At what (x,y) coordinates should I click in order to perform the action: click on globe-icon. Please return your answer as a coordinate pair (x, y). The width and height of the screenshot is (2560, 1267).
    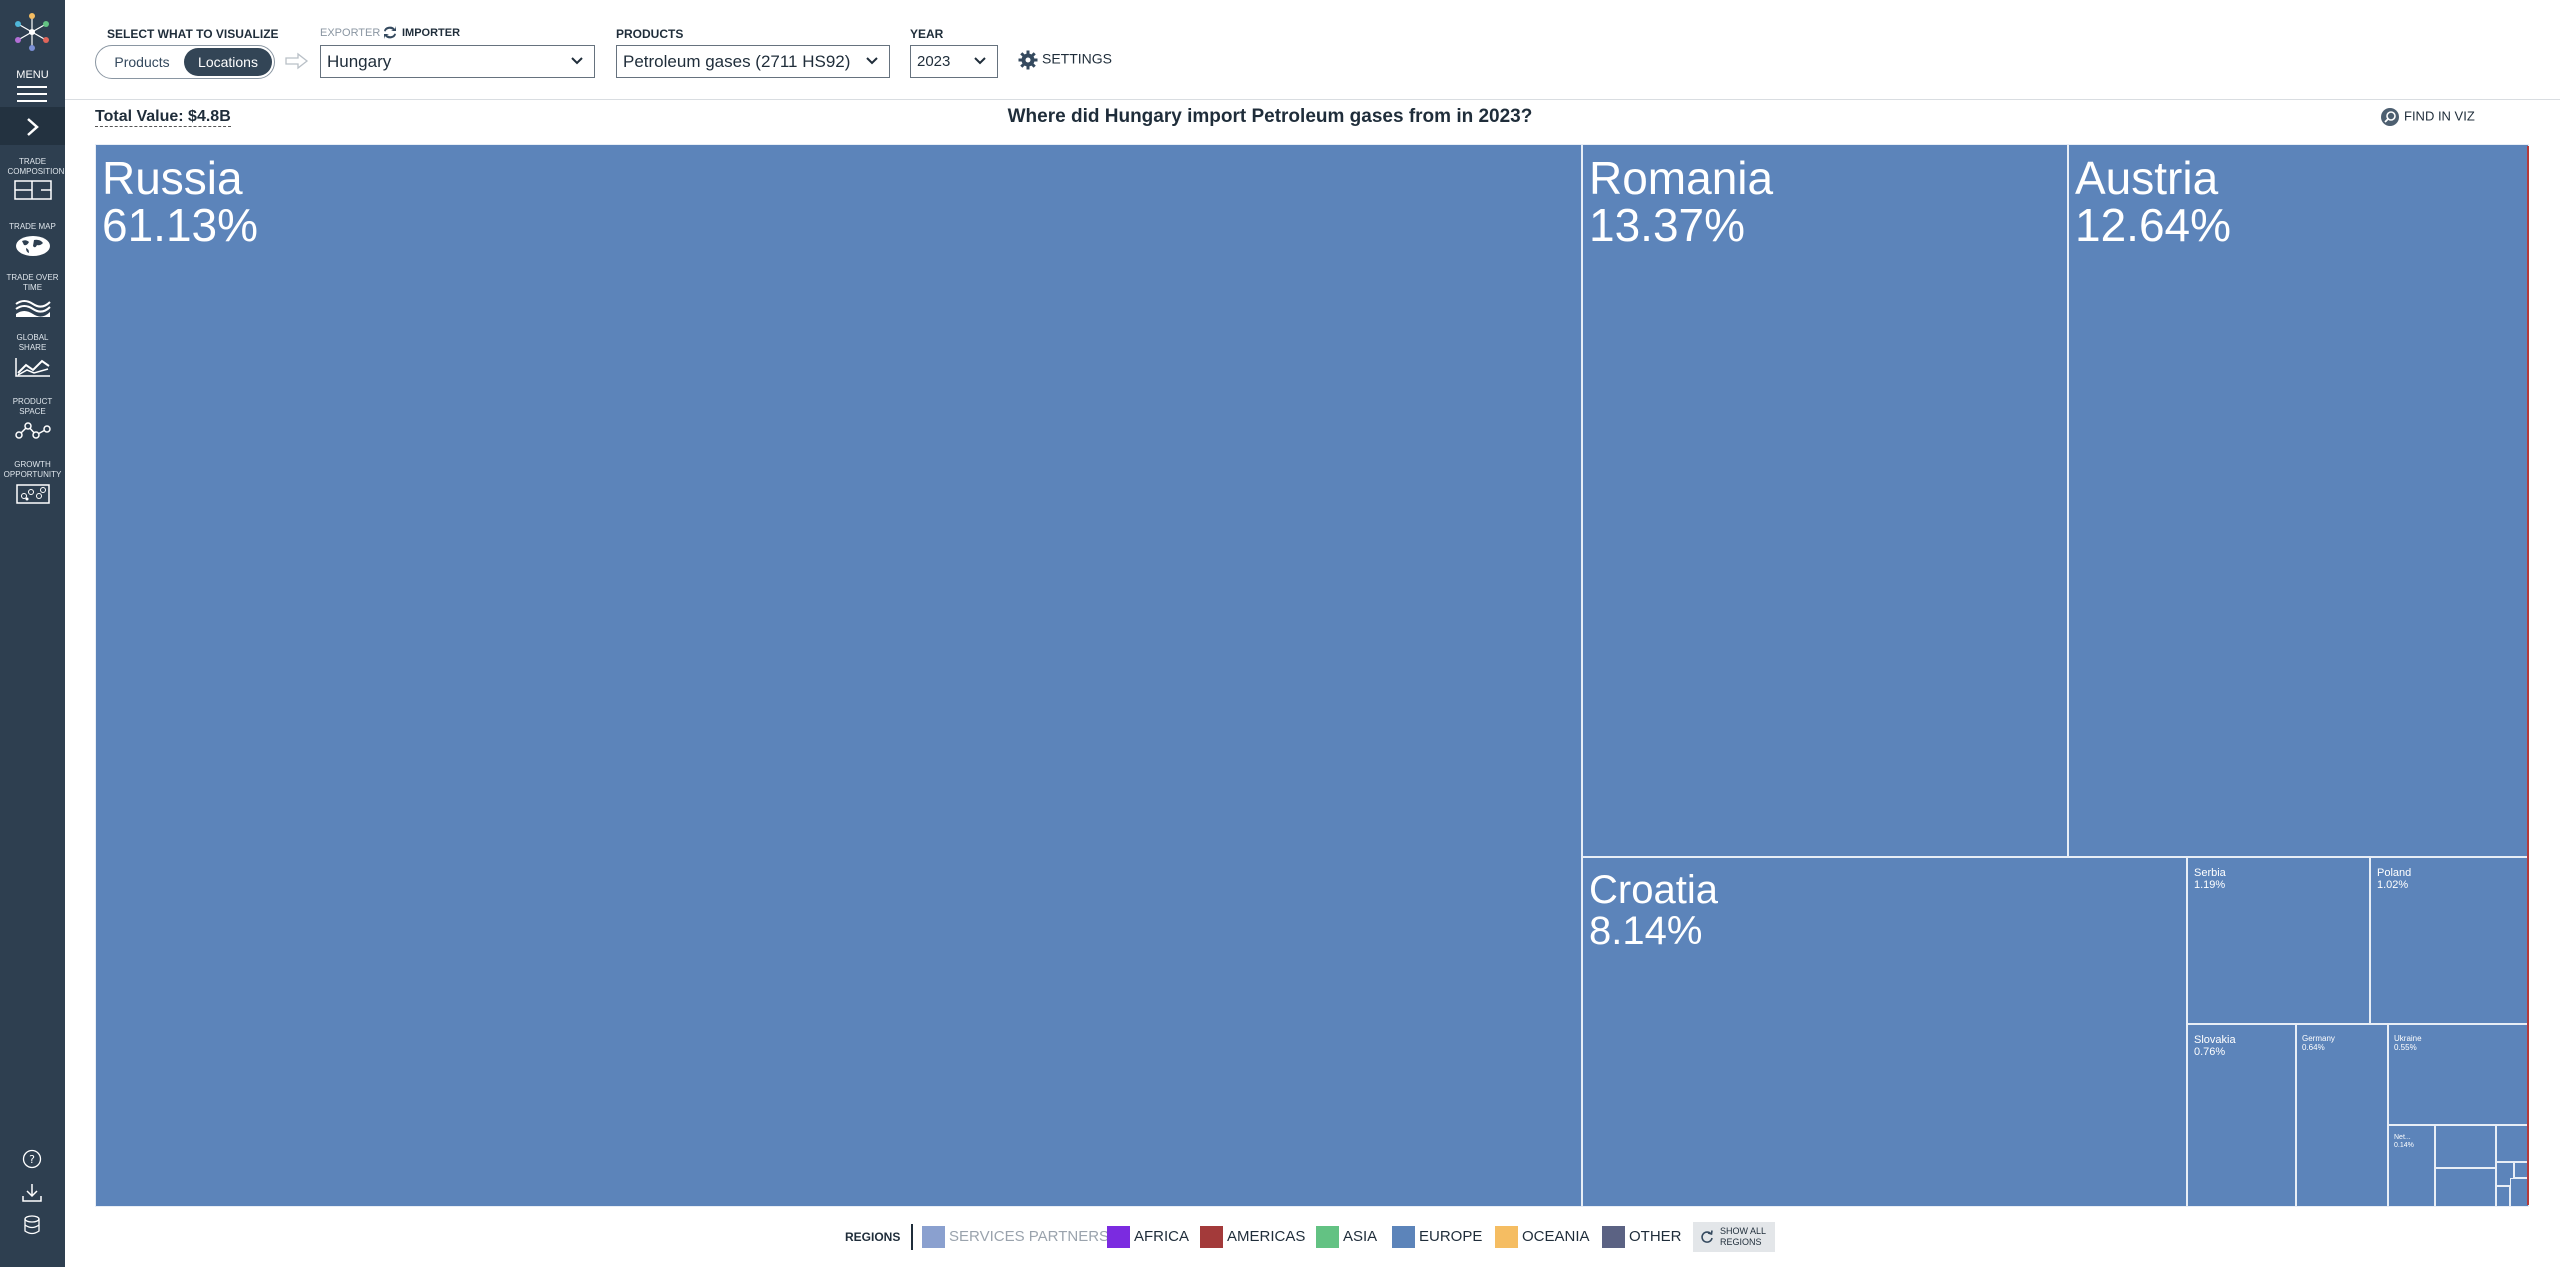
    Looking at the image, I should click on (32, 246).